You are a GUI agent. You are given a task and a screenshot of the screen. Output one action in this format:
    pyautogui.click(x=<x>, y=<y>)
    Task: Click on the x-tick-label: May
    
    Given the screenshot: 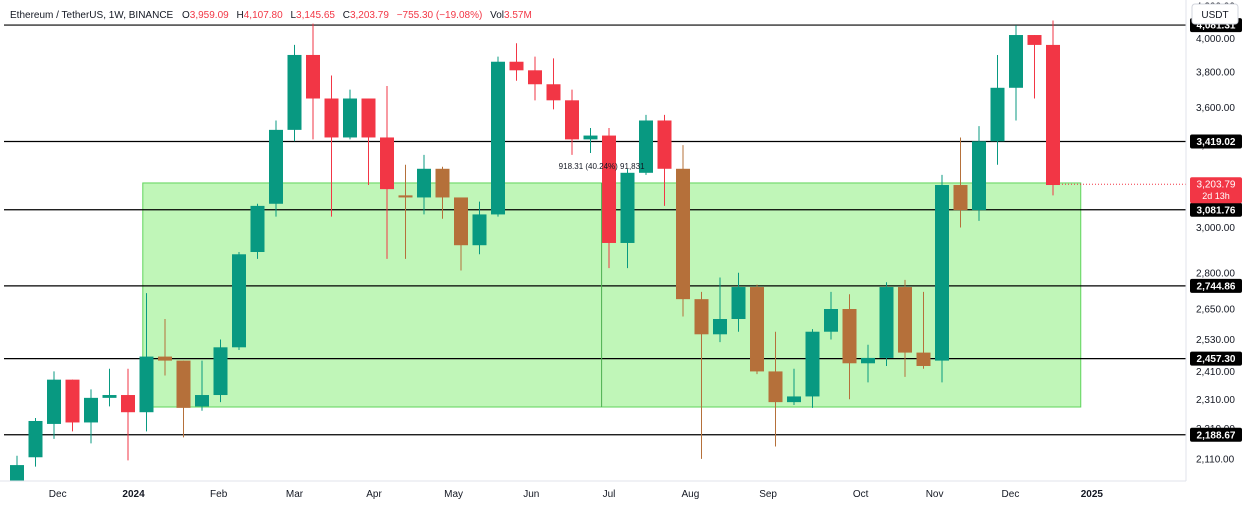 What is the action you would take?
    pyautogui.click(x=453, y=494)
    